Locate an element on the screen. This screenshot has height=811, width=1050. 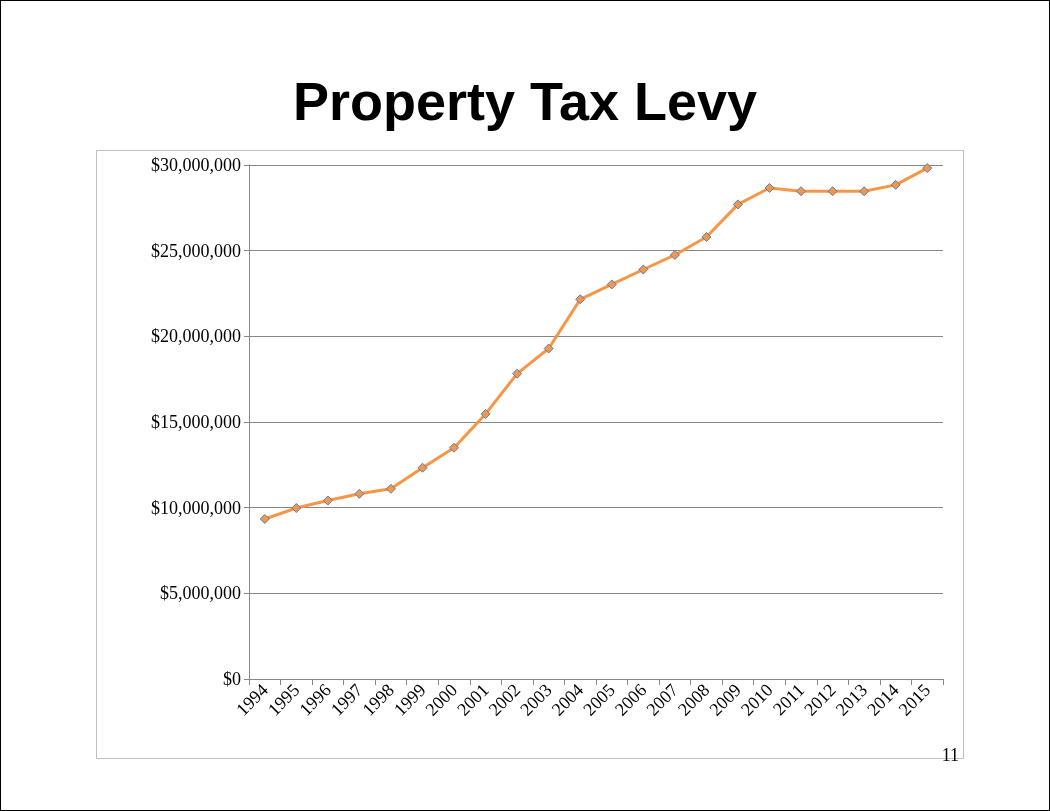
y-tick-label: $15,000,000 is located at coordinates (196, 422).